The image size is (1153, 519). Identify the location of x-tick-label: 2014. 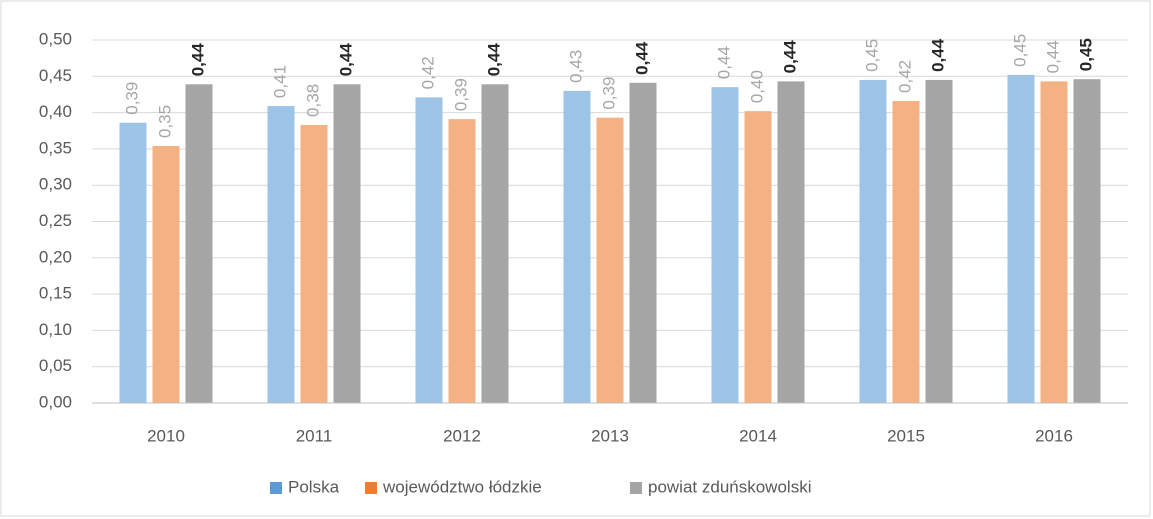
(758, 435).